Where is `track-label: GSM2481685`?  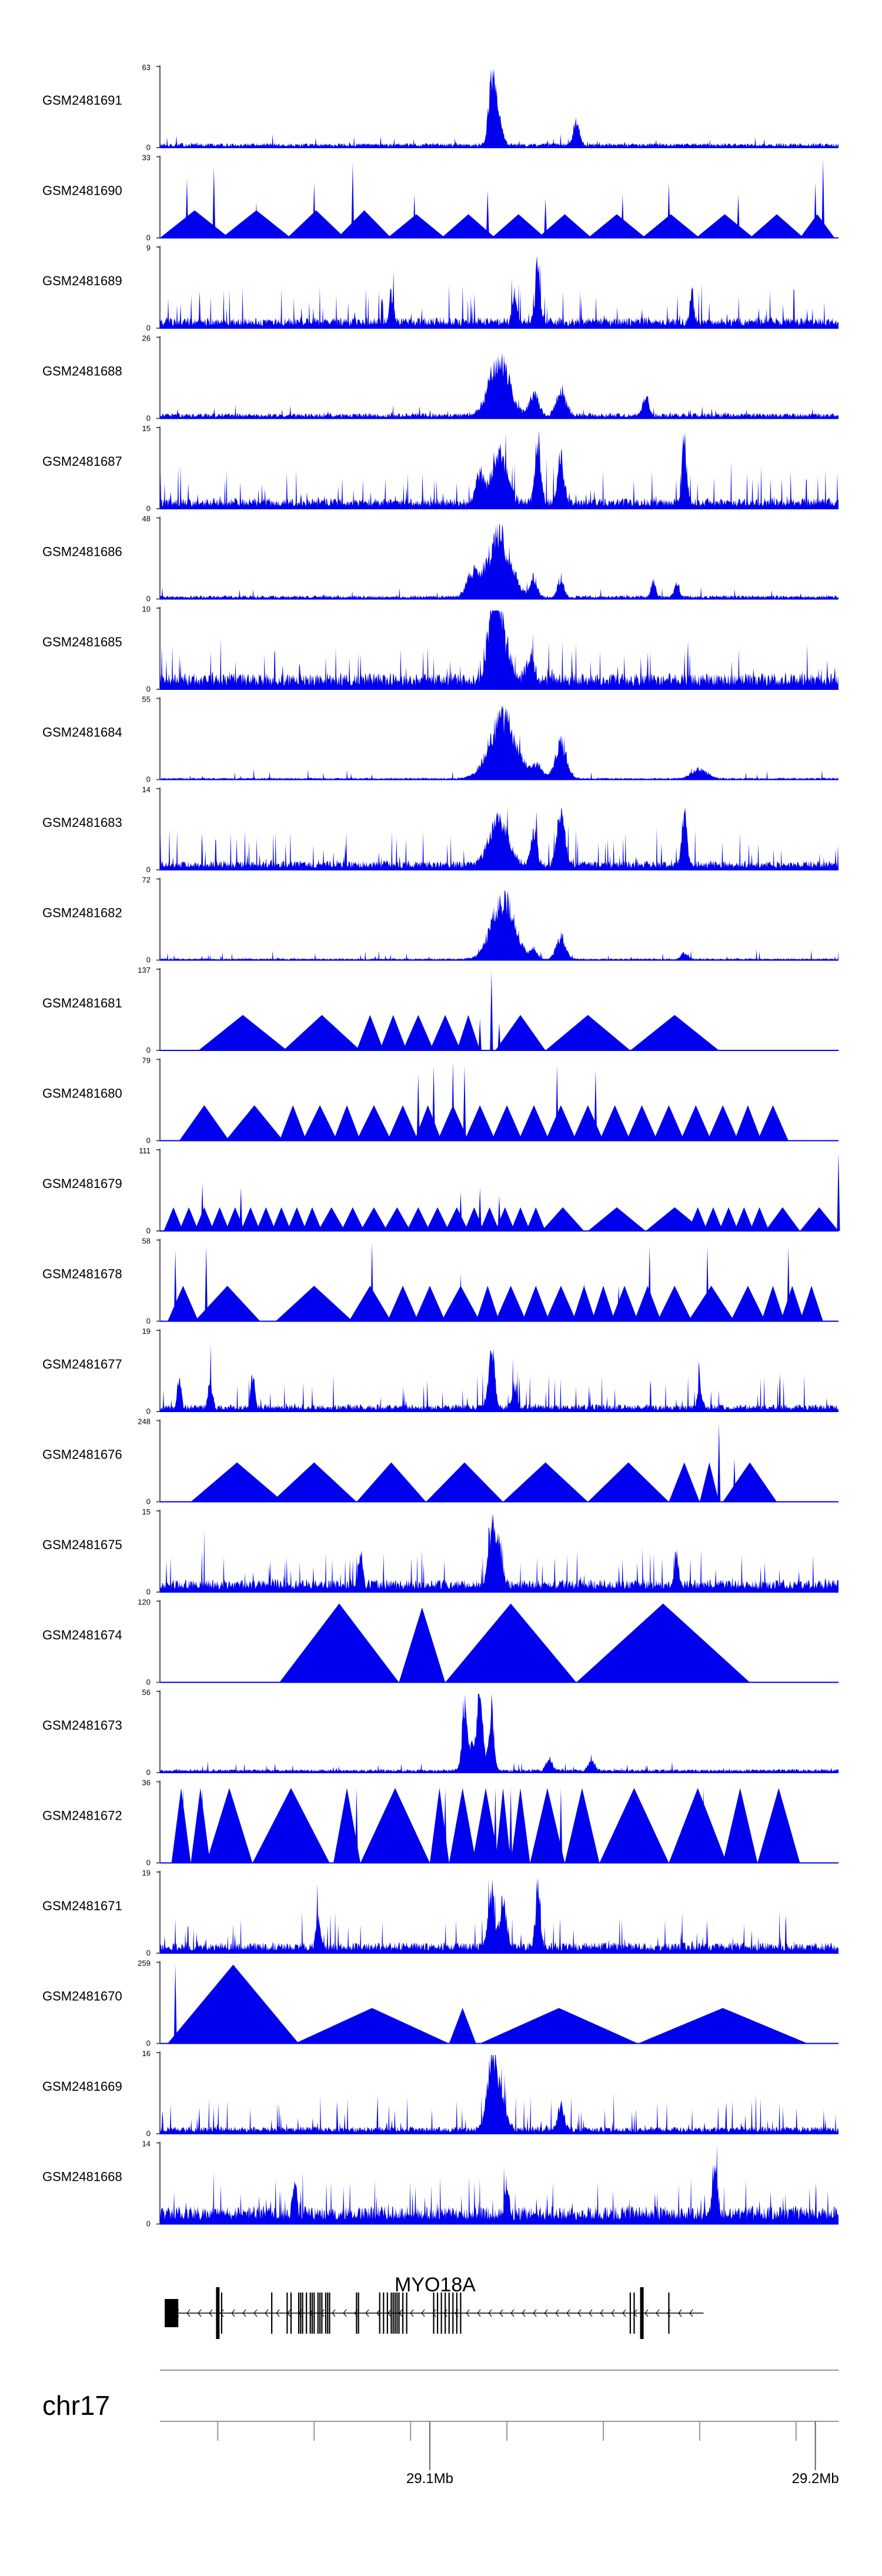
track-label: GSM2481685 is located at coordinates (82, 642).